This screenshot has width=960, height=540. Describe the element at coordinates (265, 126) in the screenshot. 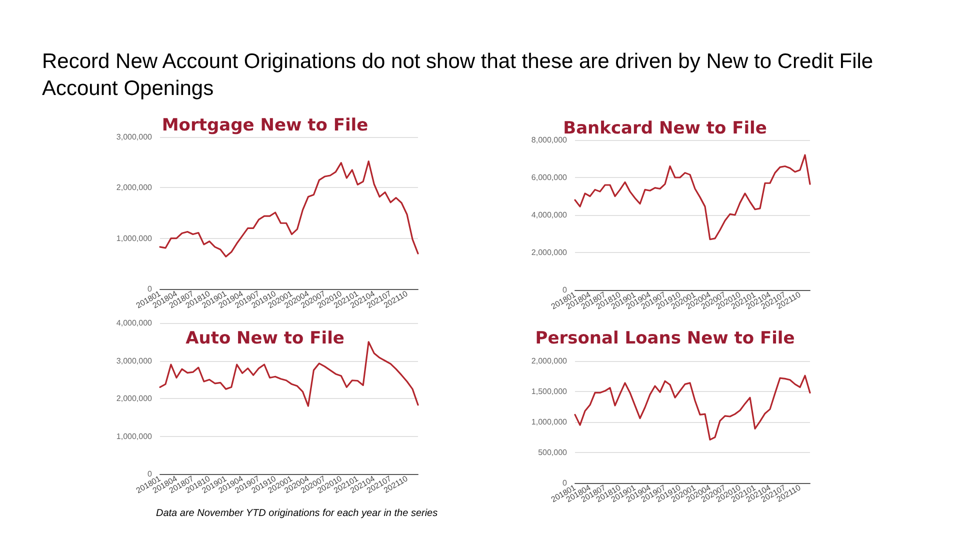

I see `chart-title: Mortgage New to File` at that location.